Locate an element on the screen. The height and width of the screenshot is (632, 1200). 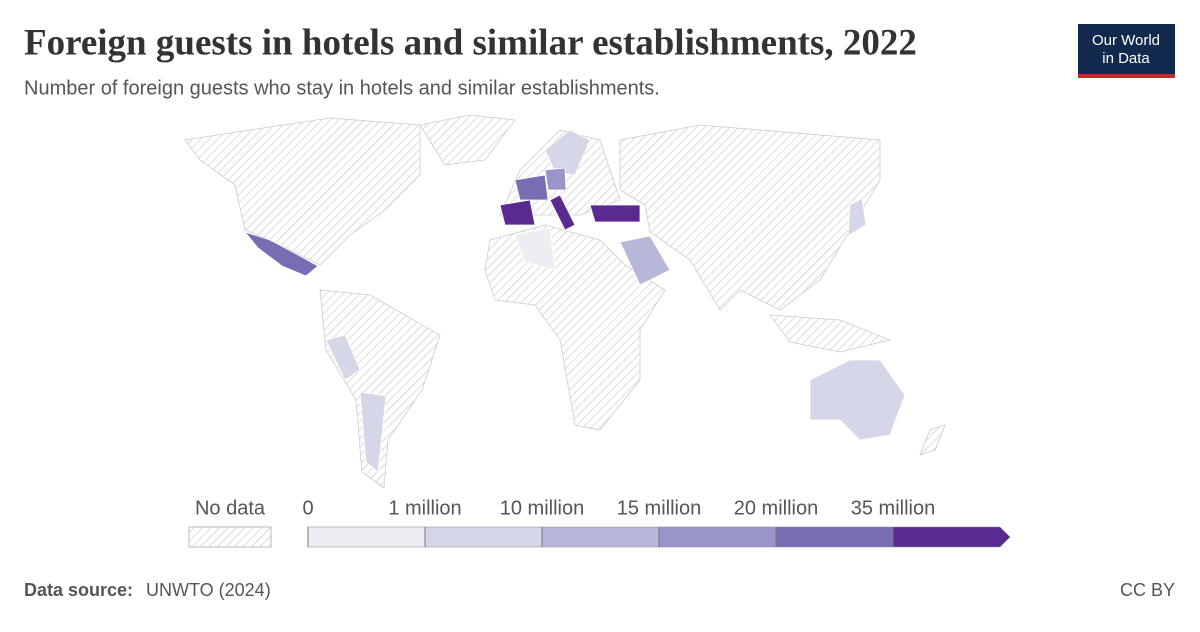
license: CC BY is located at coordinates (1147, 590).